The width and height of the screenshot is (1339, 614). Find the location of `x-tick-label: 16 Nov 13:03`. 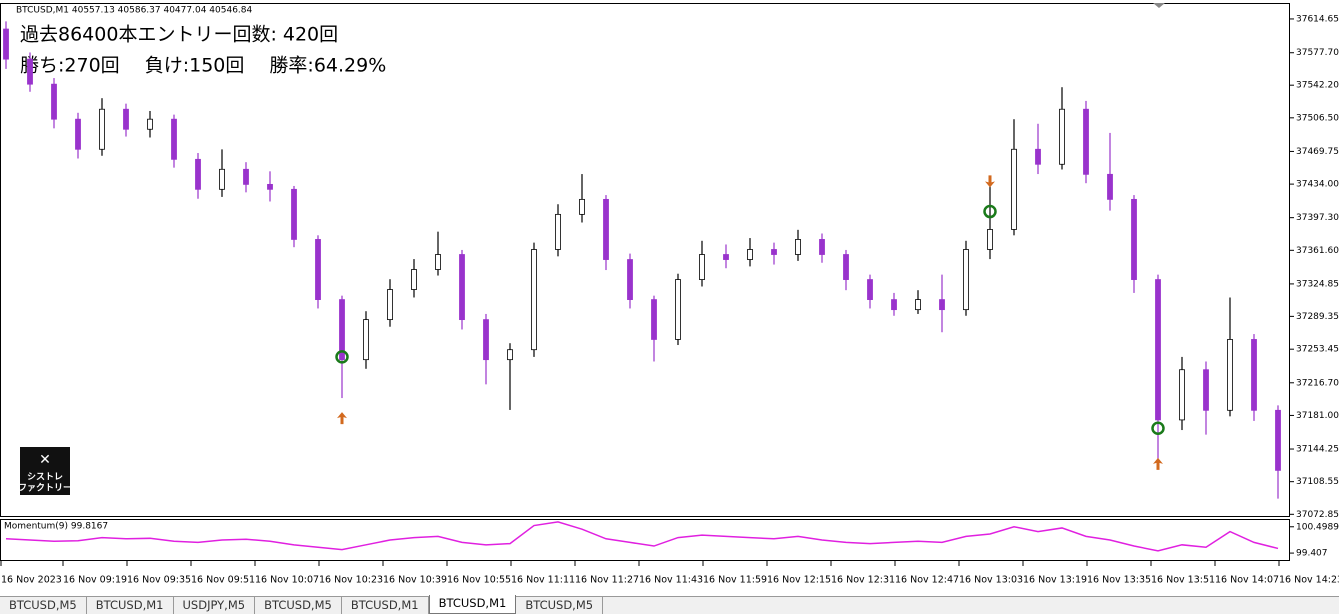

x-tick-label: 16 Nov 13:03 is located at coordinates (991, 580).